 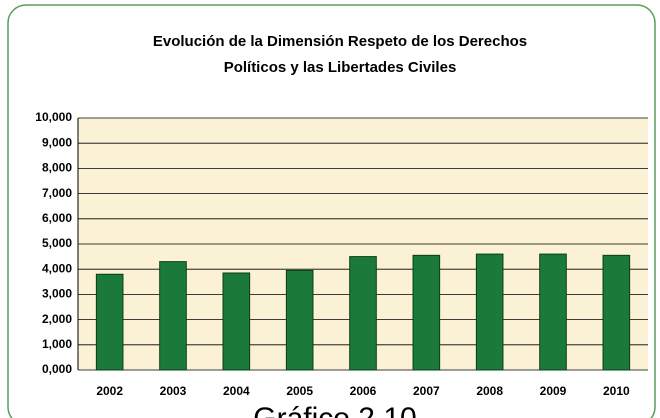 What do you see at coordinates (236, 391) in the screenshot?
I see `x-tick-label: 2004` at bounding box center [236, 391].